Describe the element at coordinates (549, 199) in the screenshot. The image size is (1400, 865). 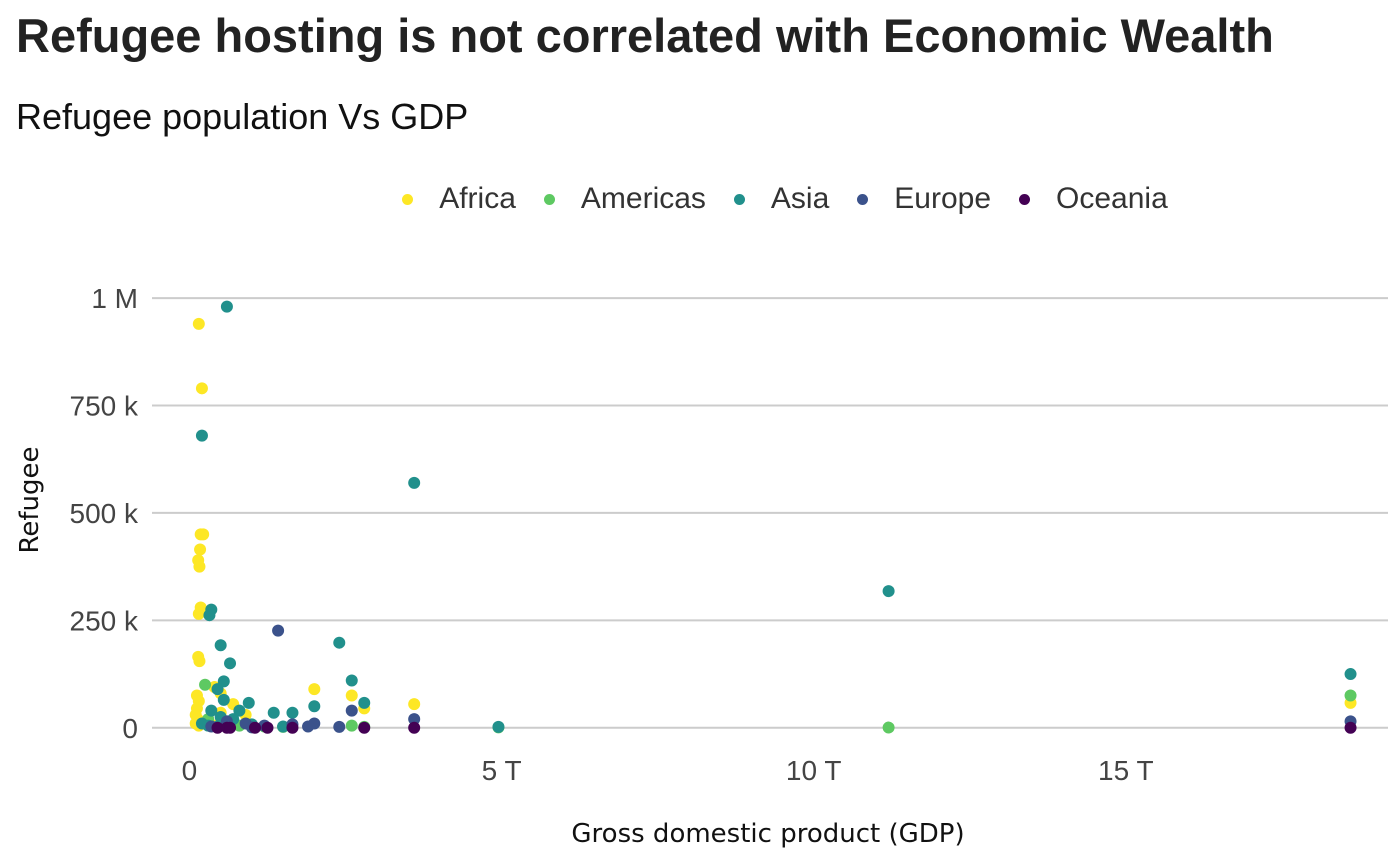
I see `legend-marker-americas` at that location.